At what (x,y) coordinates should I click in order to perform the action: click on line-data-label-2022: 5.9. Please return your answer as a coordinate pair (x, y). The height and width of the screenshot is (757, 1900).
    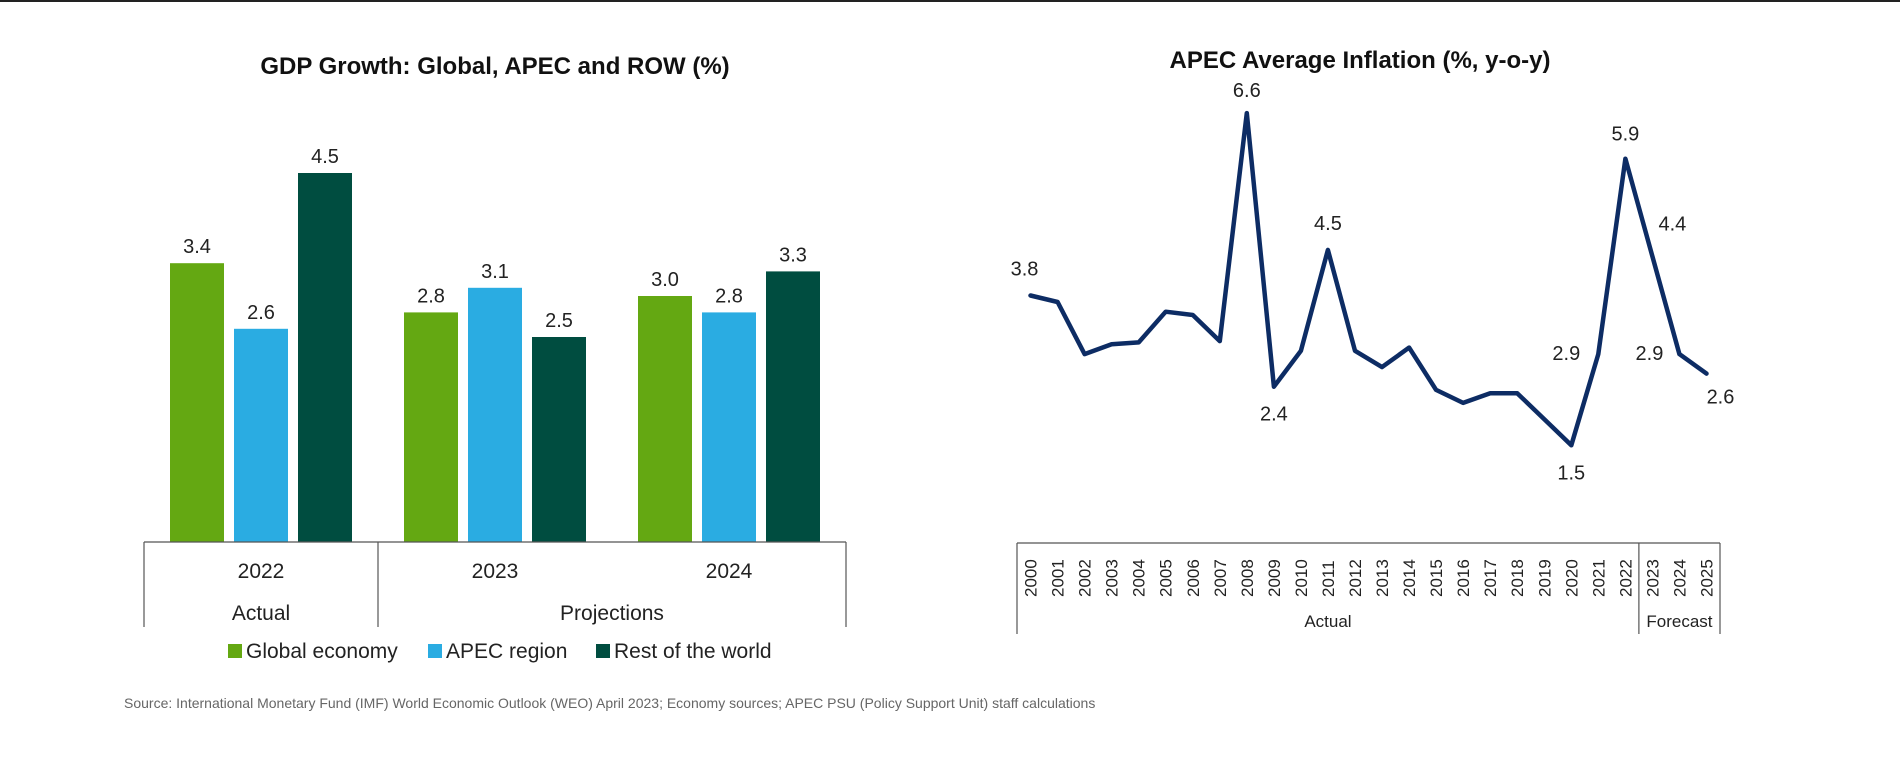
    Looking at the image, I should click on (1625, 135).